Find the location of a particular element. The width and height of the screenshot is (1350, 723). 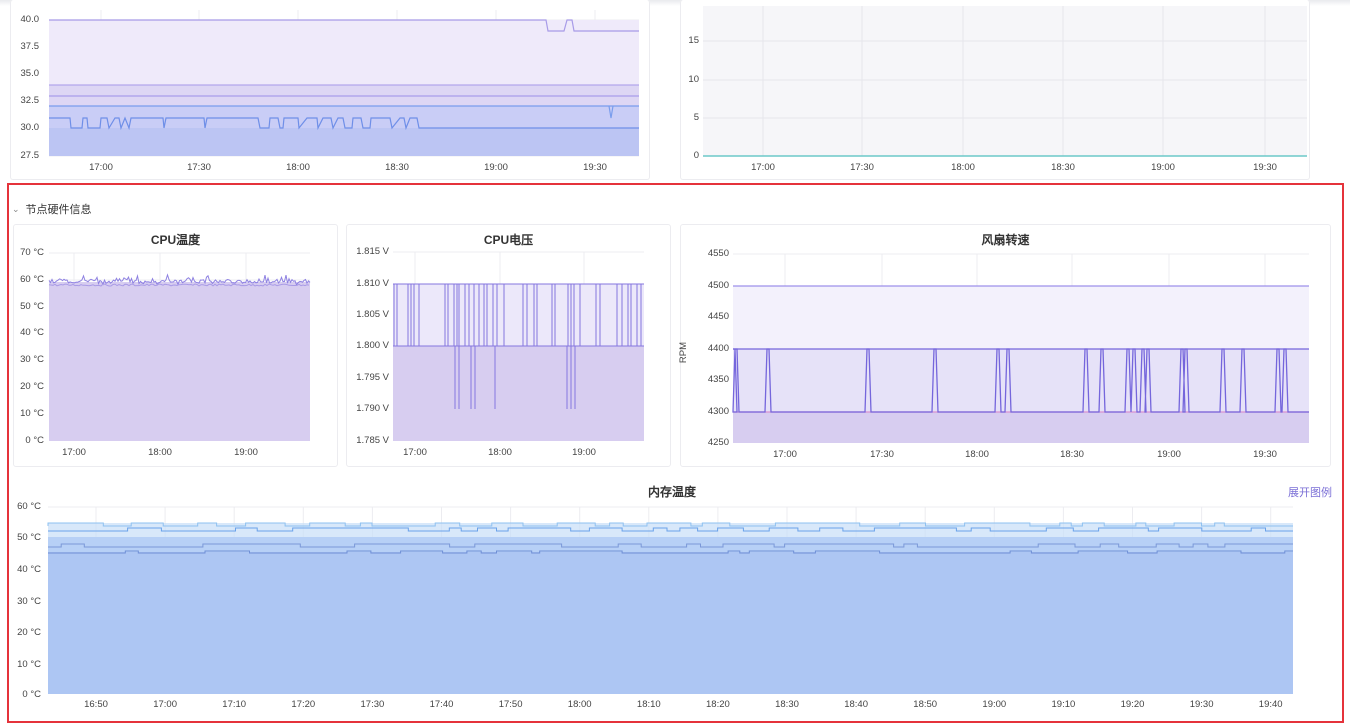

memory-temp-series is located at coordinates (670, 538).